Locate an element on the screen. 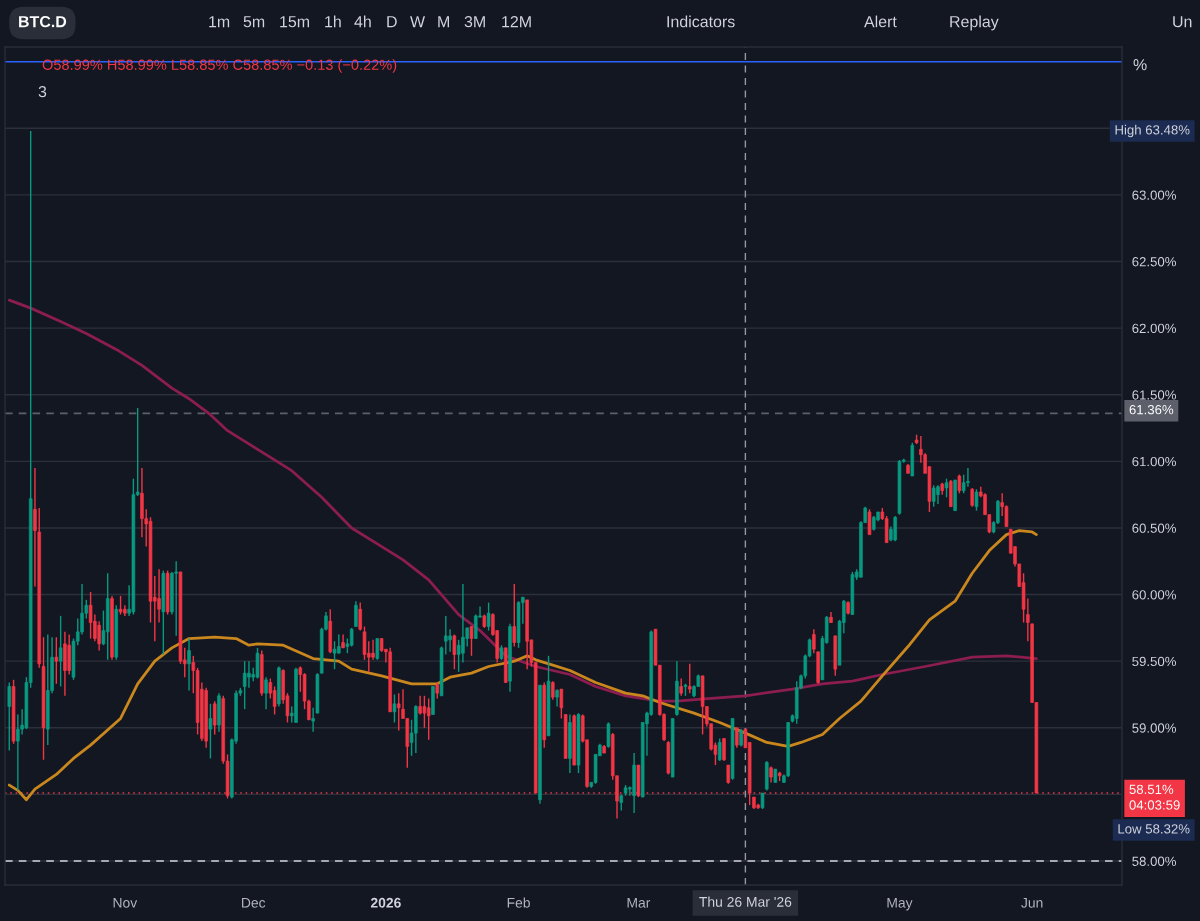  y-tick-label: 62.00% is located at coordinates (1154, 328).